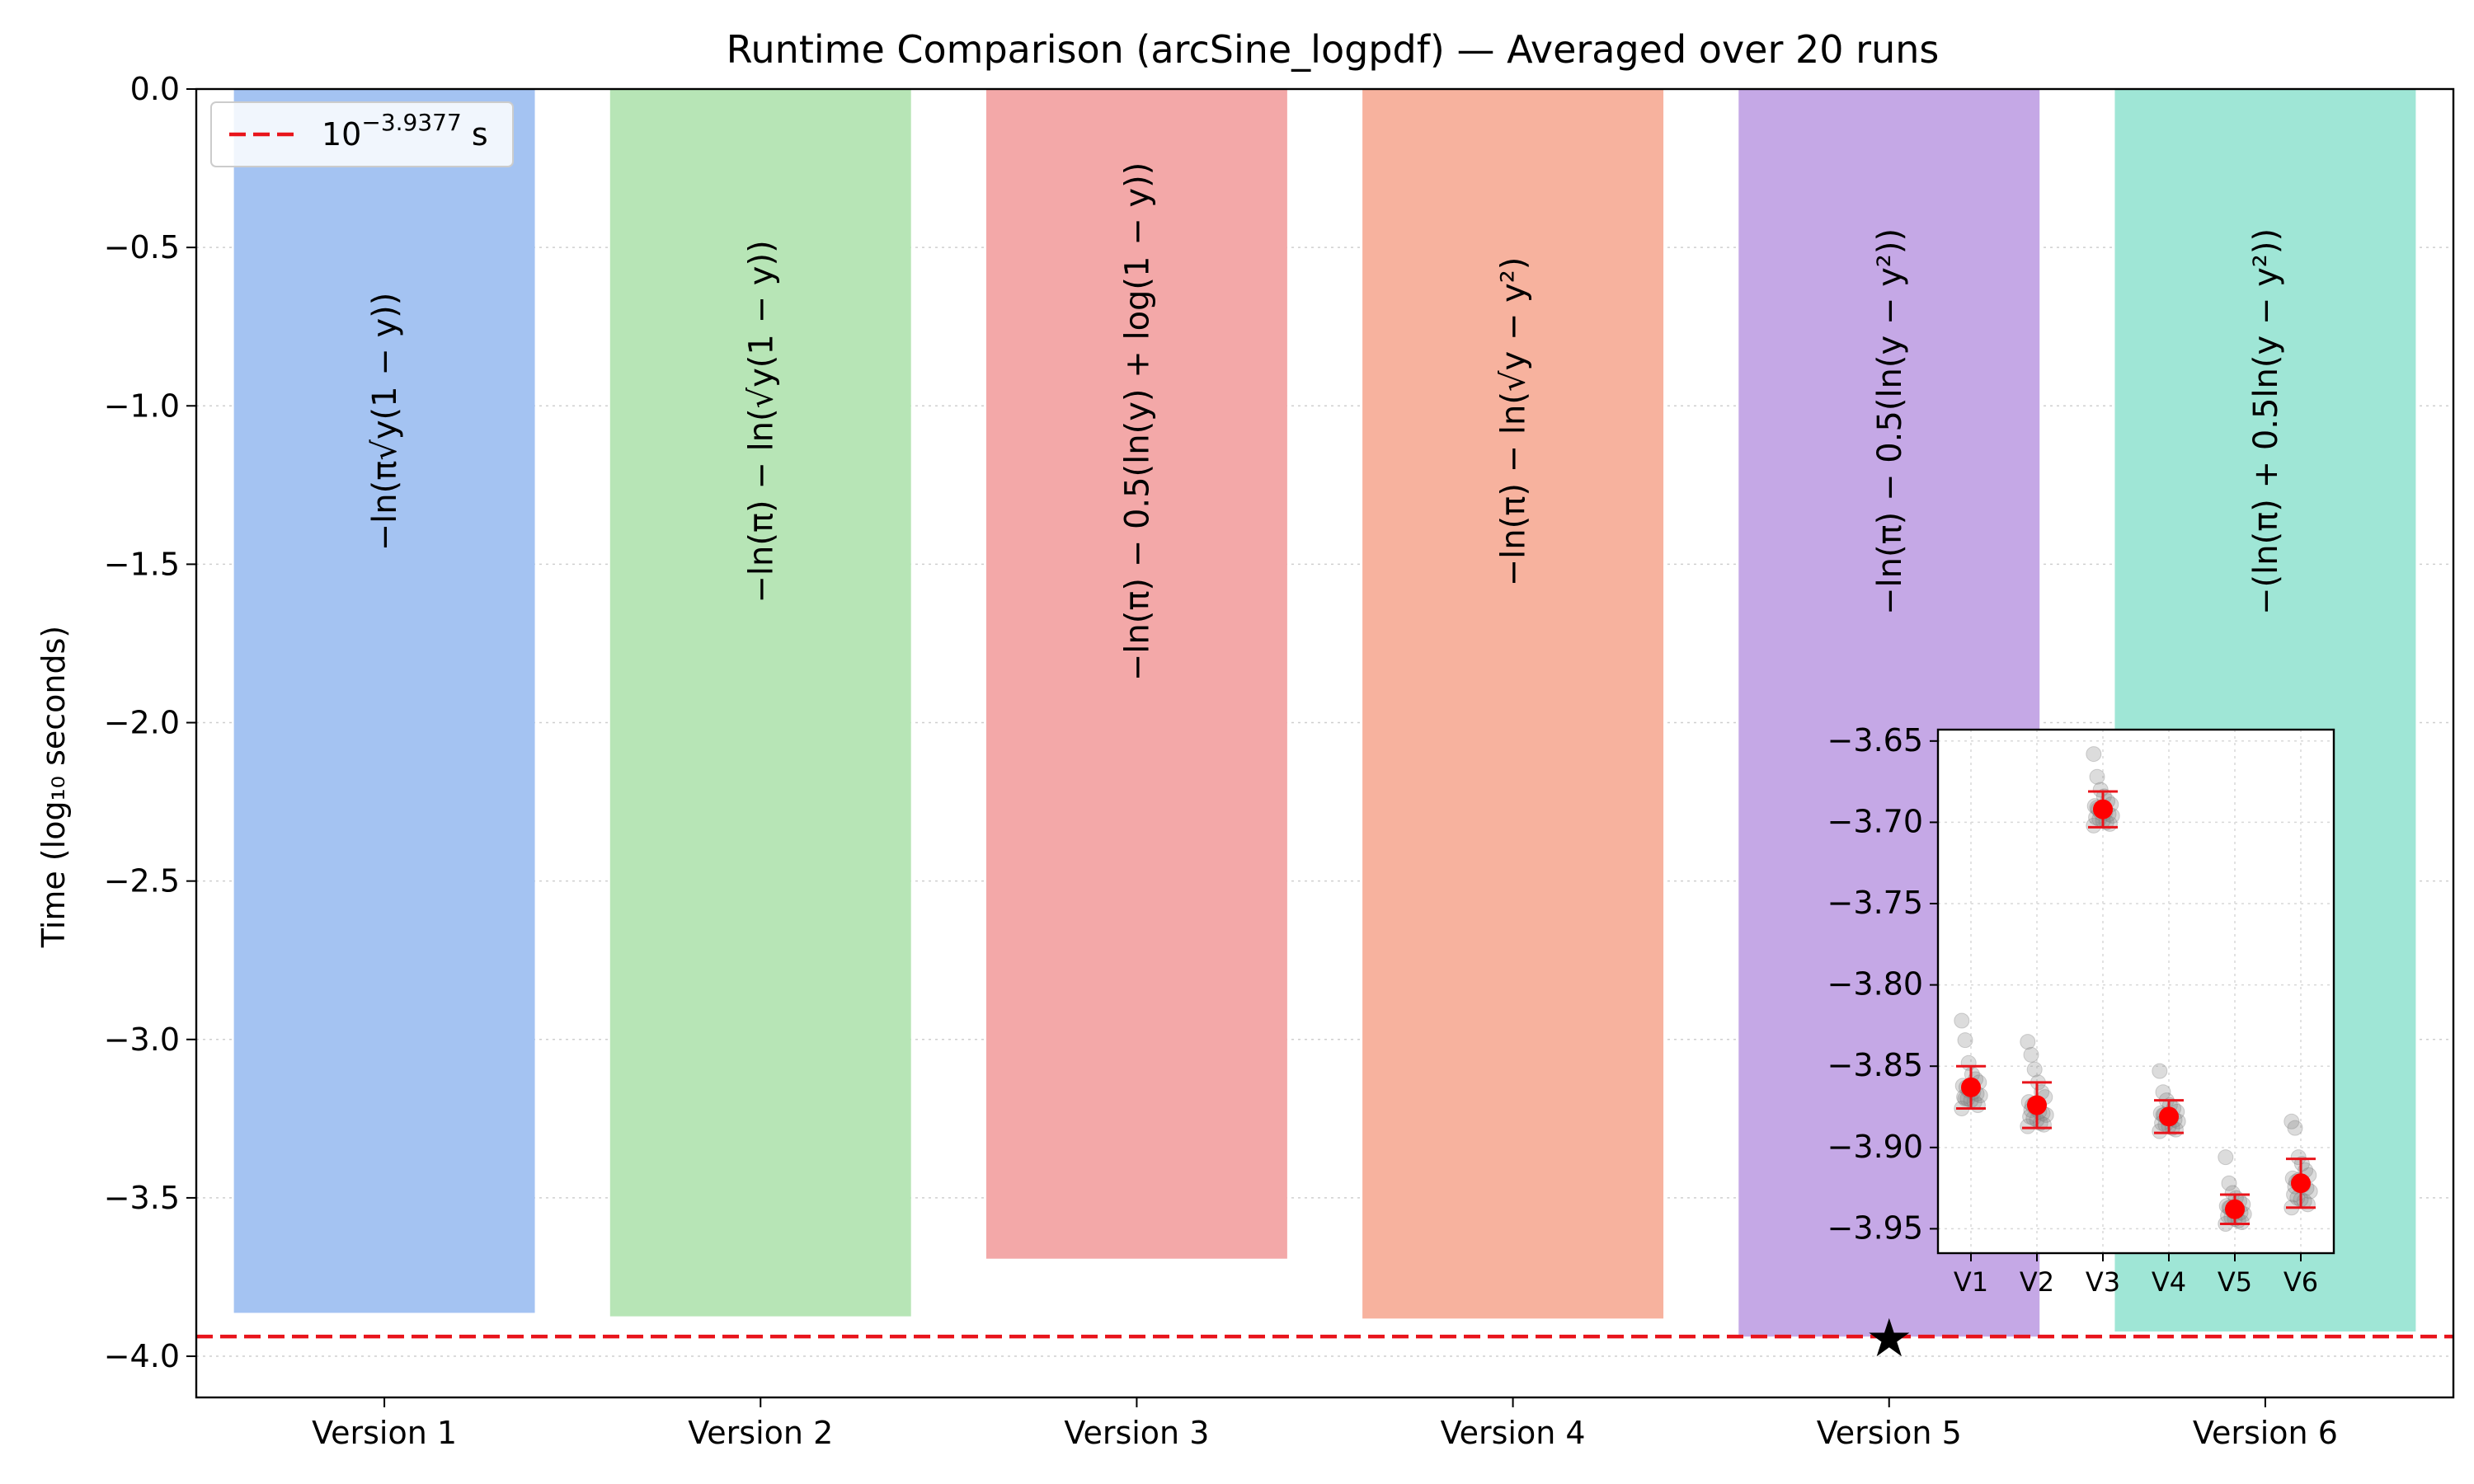 The image size is (2474, 1484). I want to click on inset-x-tick-label: V2, so click(2037, 1282).